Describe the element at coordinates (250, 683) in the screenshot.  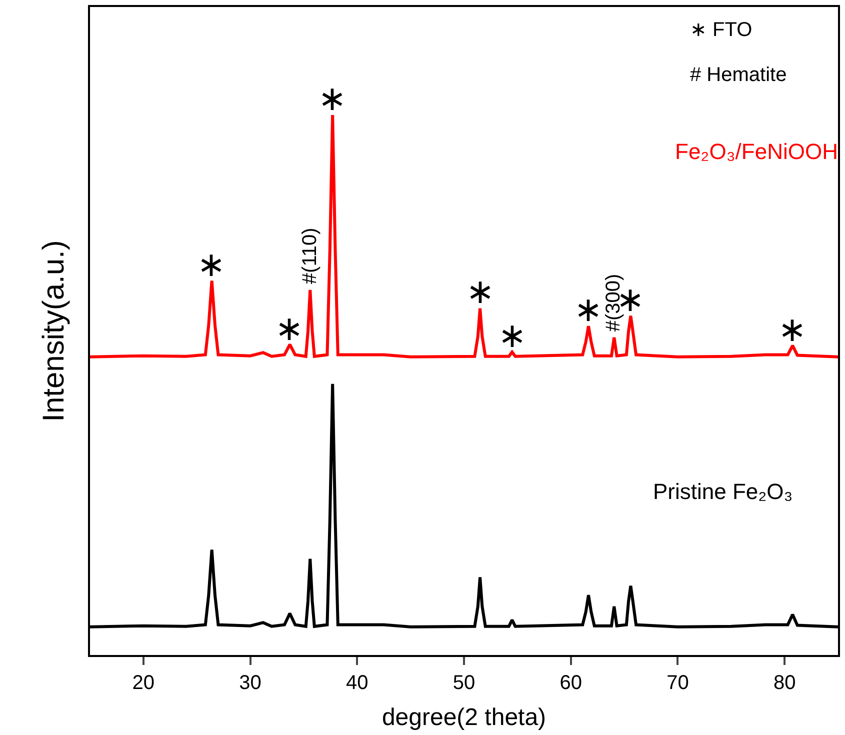
I see `x-tick-label: 30` at that location.